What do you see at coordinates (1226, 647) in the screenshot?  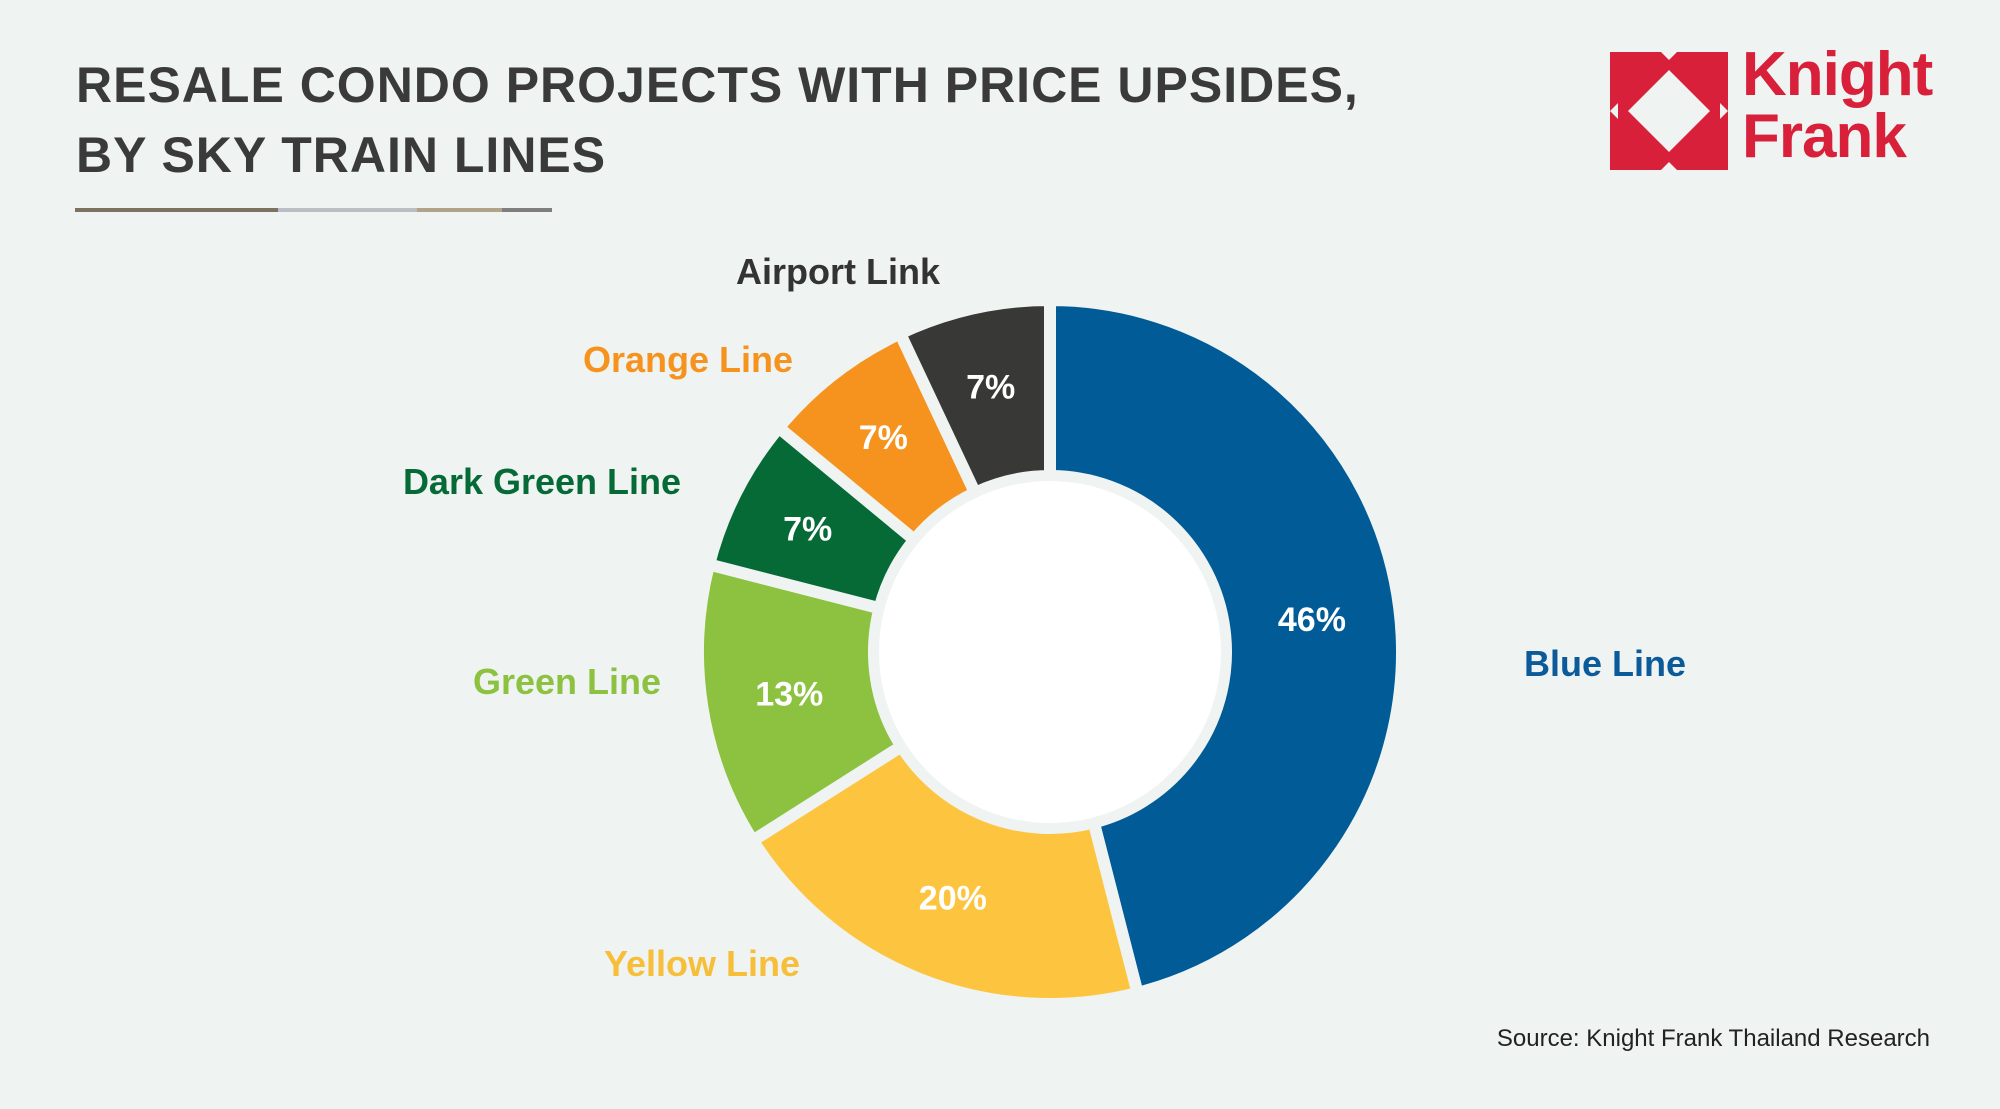 I see `slice-blue-line` at bounding box center [1226, 647].